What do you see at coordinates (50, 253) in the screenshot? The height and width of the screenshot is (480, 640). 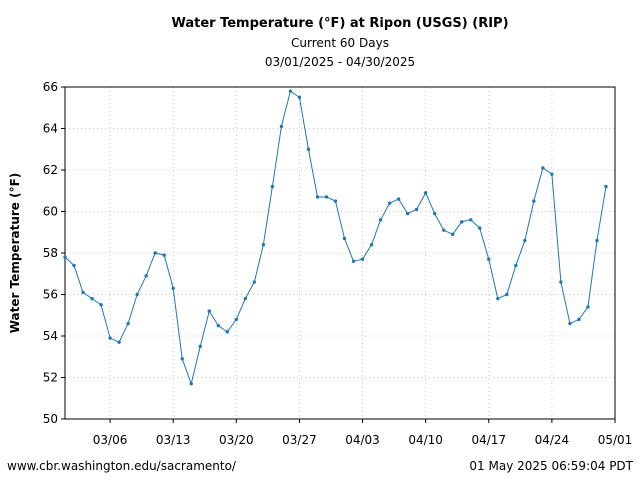 I see `y-tick-label: 58` at bounding box center [50, 253].